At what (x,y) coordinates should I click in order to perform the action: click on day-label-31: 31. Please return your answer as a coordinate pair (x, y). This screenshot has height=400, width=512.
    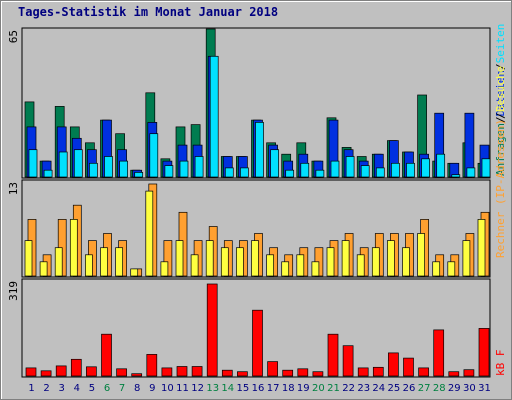
    Looking at the image, I should click on (484, 388).